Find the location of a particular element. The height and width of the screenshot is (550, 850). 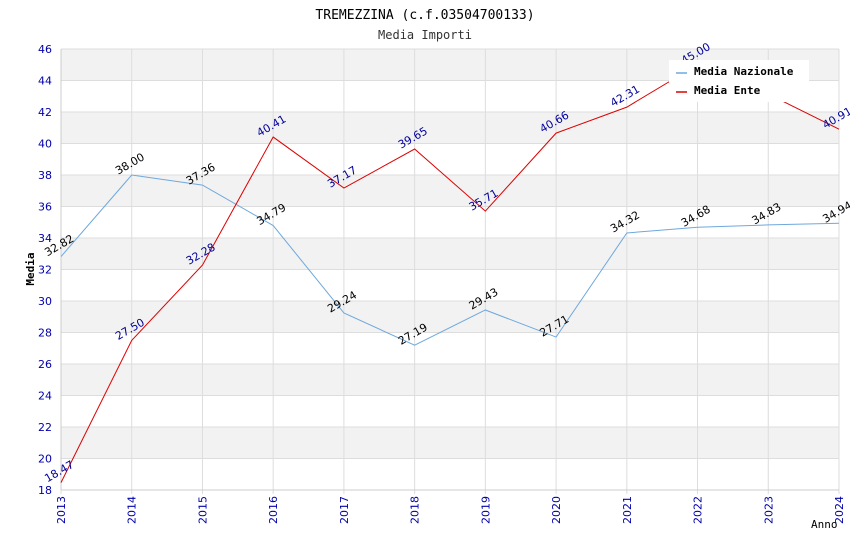

y-tick-label: 30 is located at coordinates (45, 301).